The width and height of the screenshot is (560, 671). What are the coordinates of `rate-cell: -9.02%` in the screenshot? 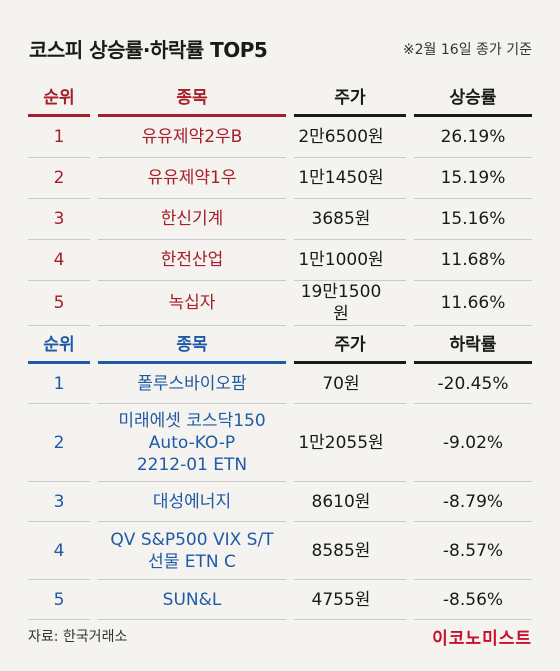 It's located at (473, 443).